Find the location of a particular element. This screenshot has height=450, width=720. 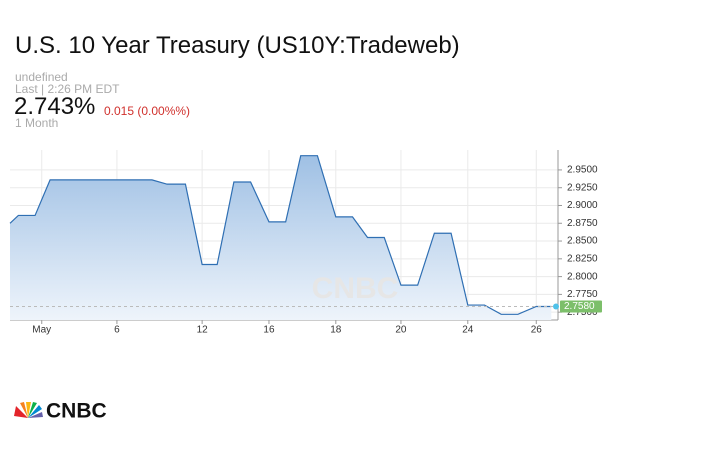

last-value-dot is located at coordinates (556, 306).